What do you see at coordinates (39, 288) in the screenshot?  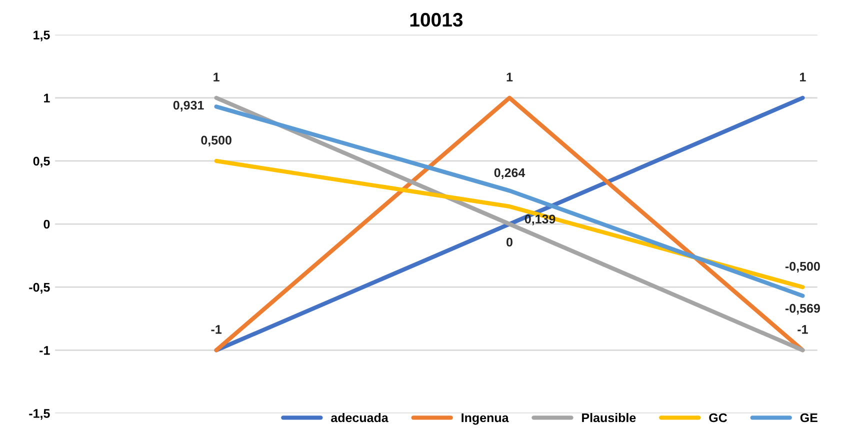 I see `y-tick-label: -0,5` at bounding box center [39, 288].